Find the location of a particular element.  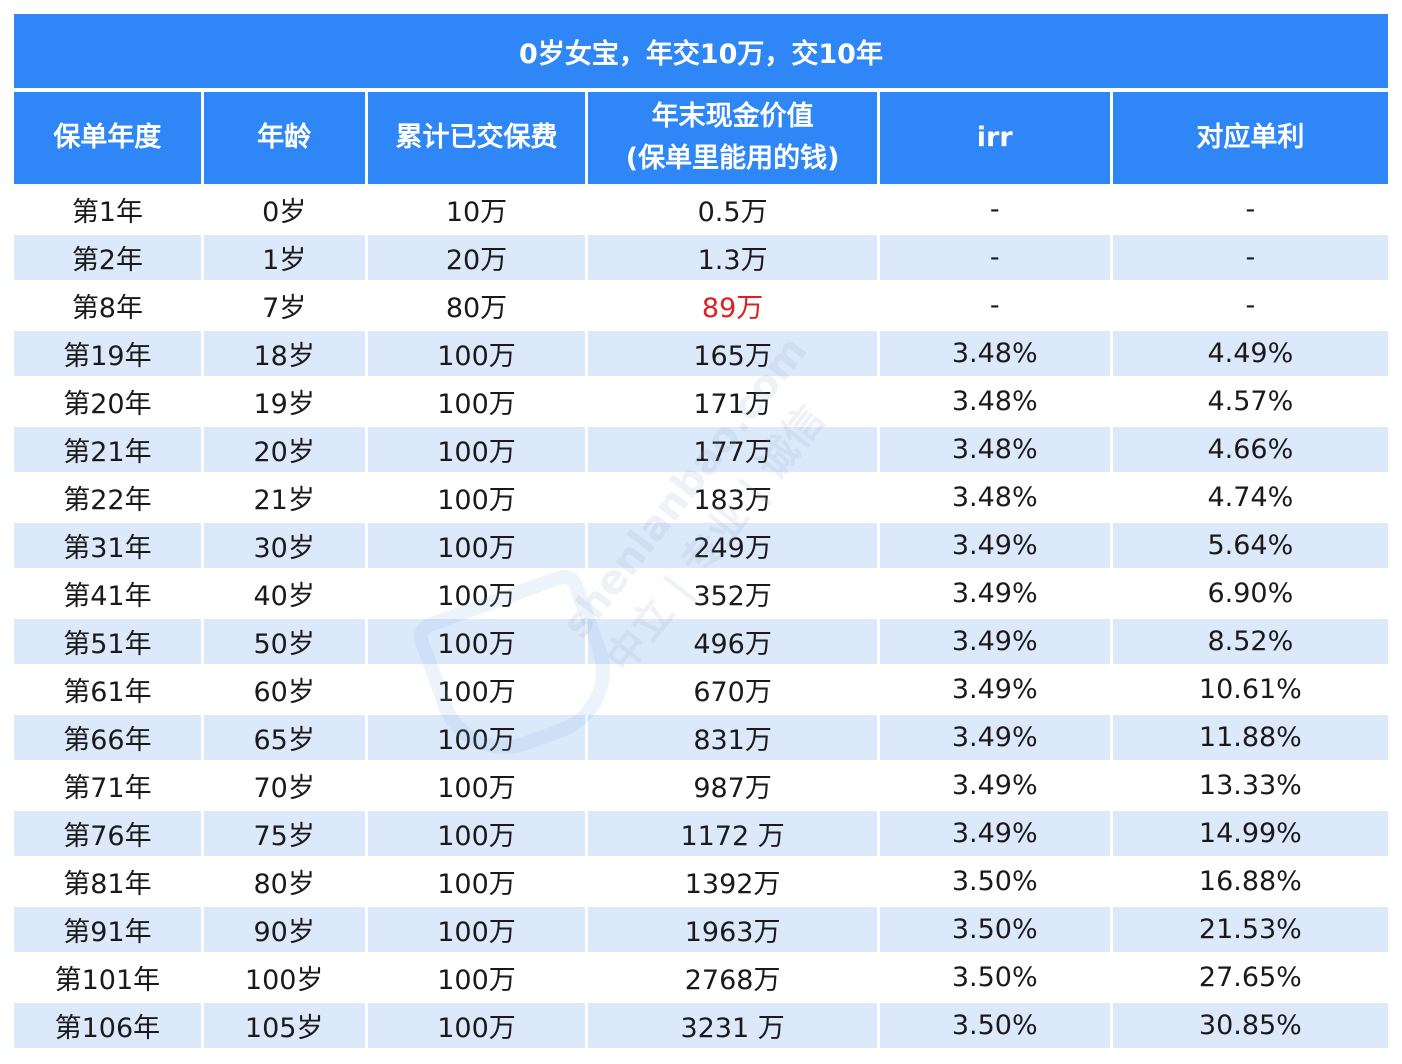

cell-policy-year: 第41年 is located at coordinates (107, 595).